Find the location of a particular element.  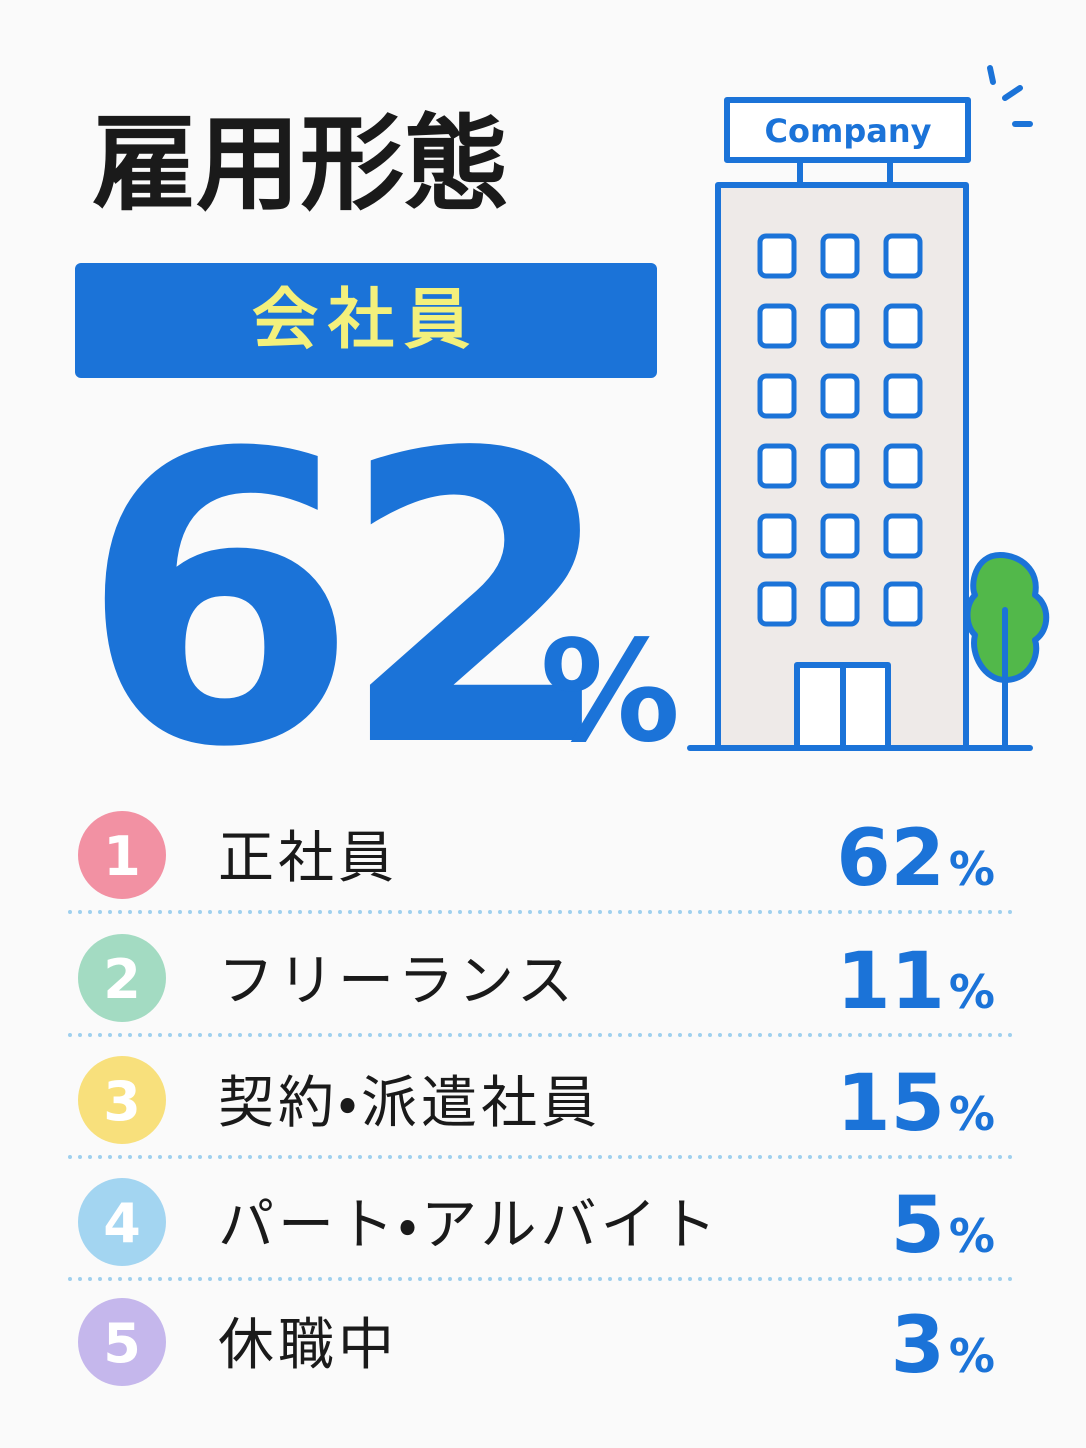

item-label: 休職中 is located at coordinates (308, 1345).